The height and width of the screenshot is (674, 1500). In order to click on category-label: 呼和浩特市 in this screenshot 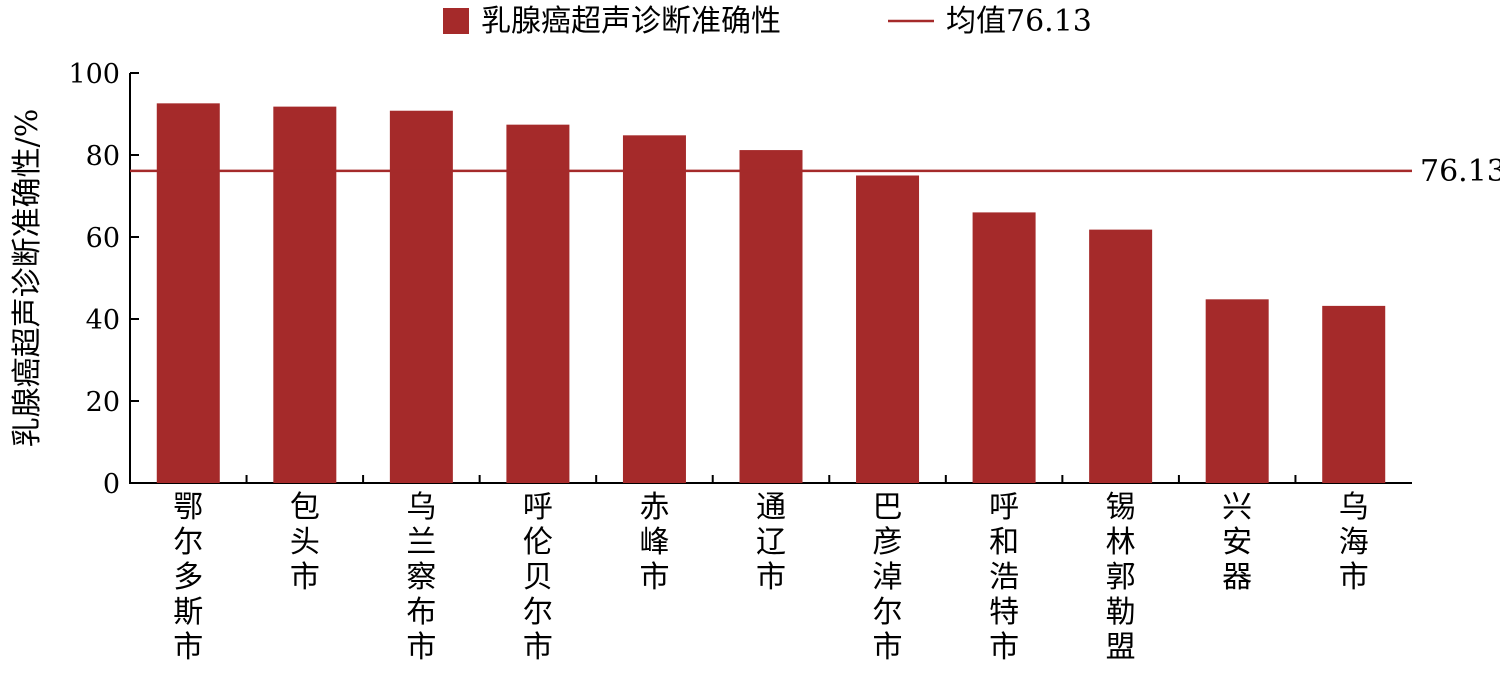, I will do `click(1004, 577)`.